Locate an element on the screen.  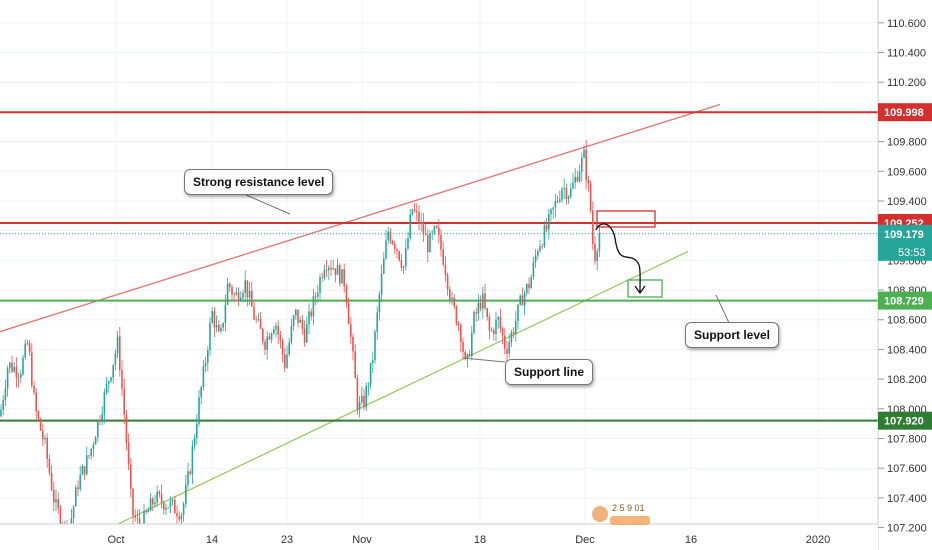
price-axis is located at coordinates (905, 275).